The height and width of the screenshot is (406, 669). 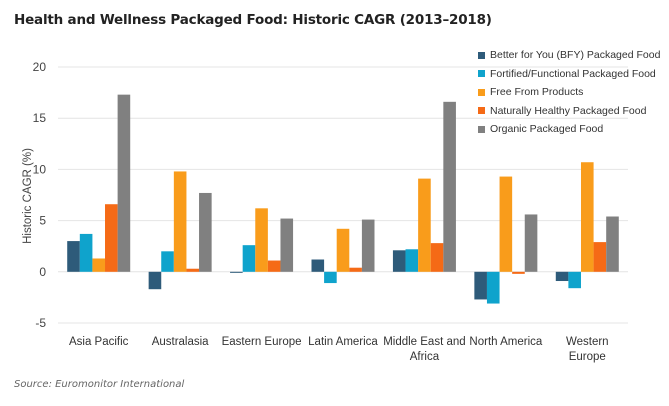 I want to click on legend-item: Free From Products, so click(x=569, y=92).